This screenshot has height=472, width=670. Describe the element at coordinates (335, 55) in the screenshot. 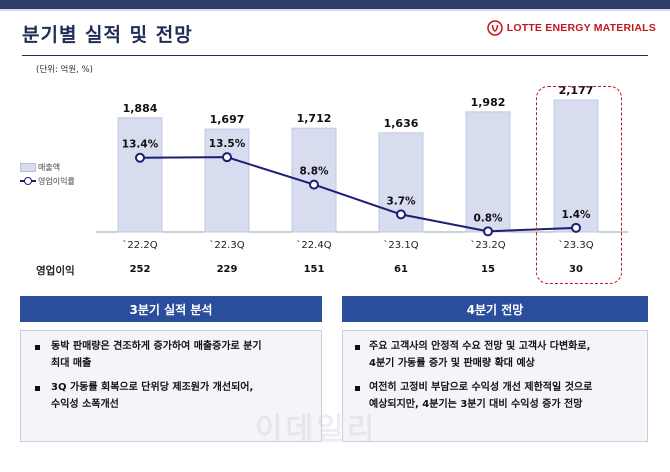

I see `title-divider` at that location.